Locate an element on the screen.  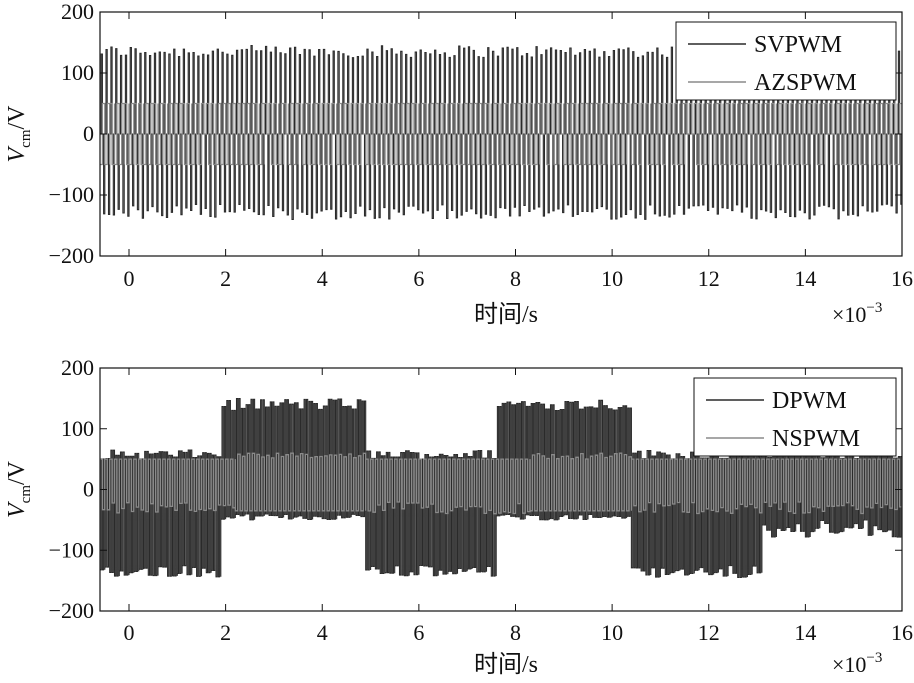
legend-label: SVPWM is located at coordinates (798, 45).